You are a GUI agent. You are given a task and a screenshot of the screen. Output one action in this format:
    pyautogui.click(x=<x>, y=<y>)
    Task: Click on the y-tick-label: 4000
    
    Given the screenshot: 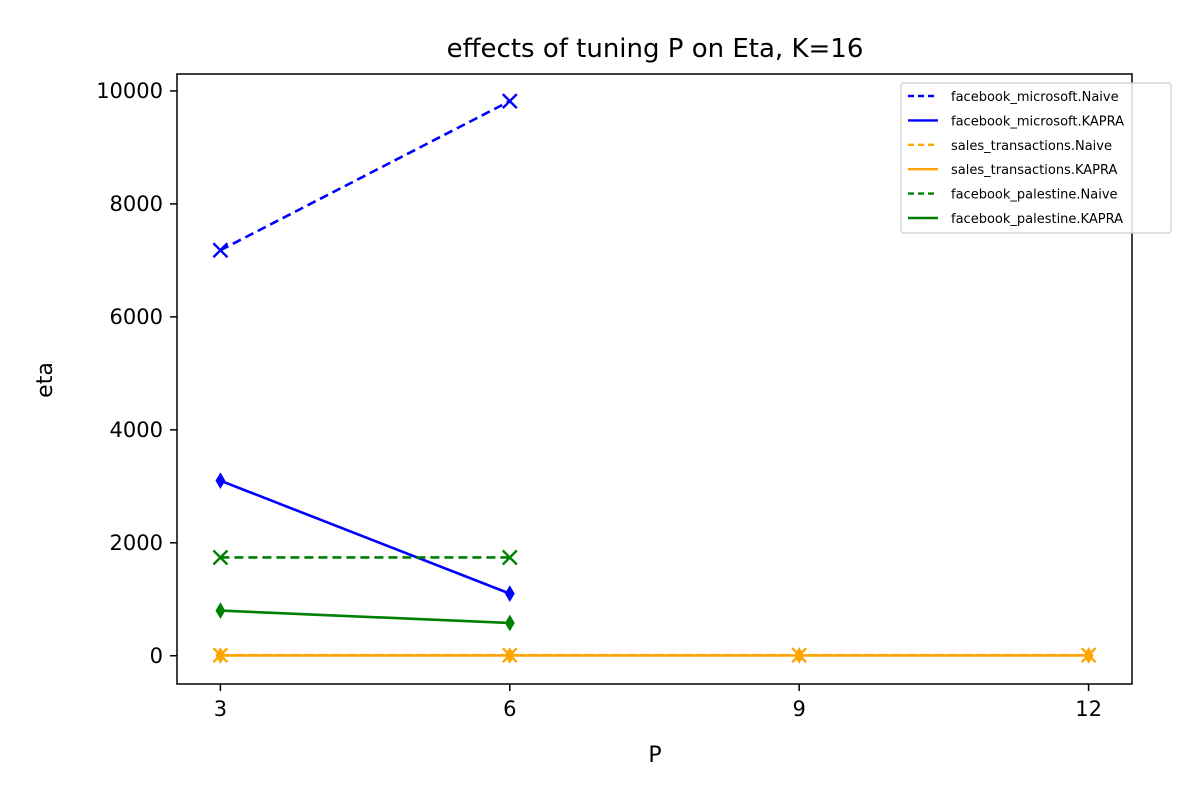 What is the action you would take?
    pyautogui.click(x=136, y=430)
    